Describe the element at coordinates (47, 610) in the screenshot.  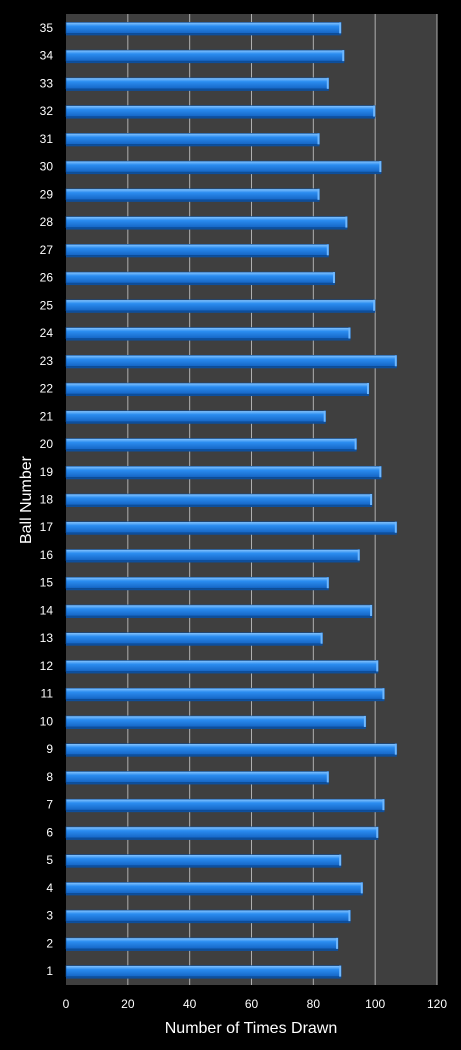
I see `y-tick-label: 14` at that location.